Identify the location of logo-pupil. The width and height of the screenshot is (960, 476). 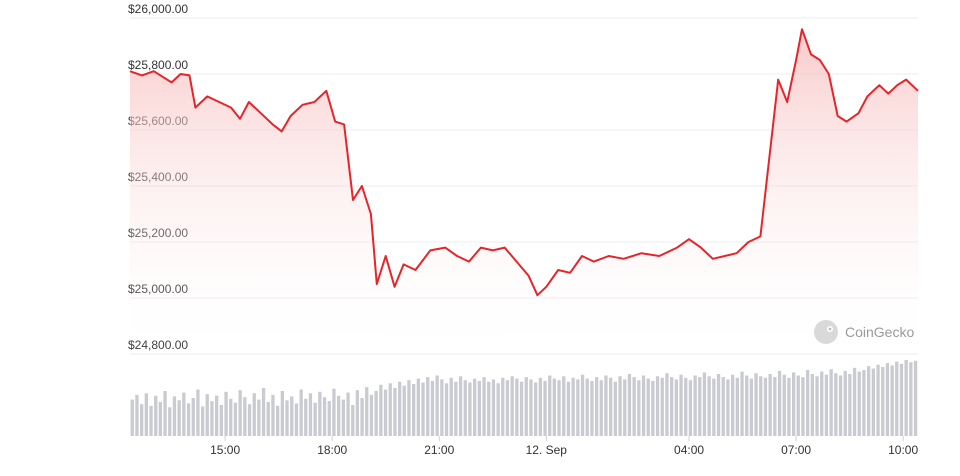
(830, 329).